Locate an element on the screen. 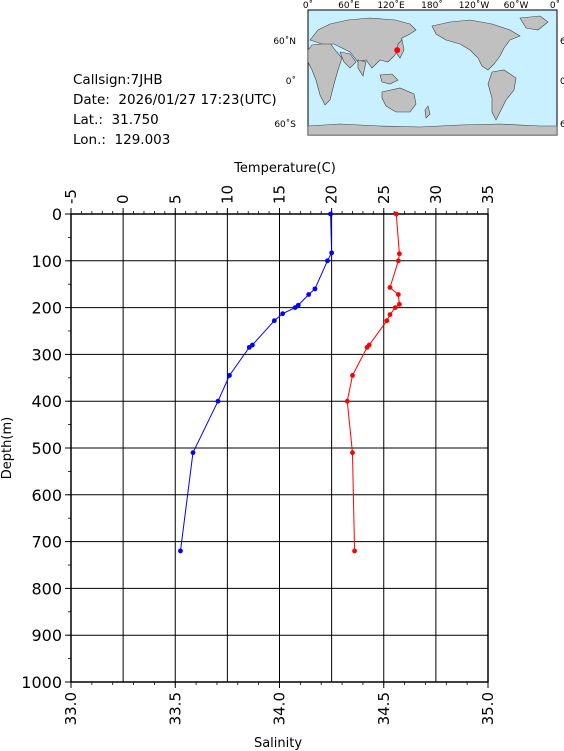 This screenshot has width=564, height=751. x-bottom-tick-label: 33.5 is located at coordinates (175, 708).